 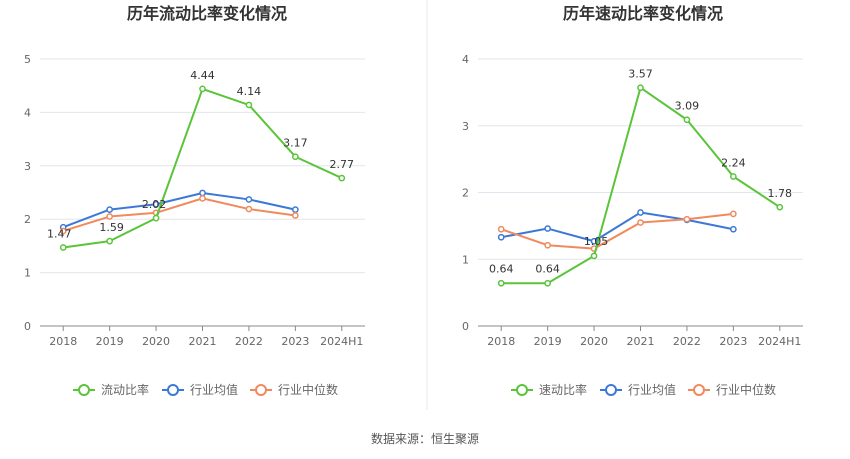 I want to click on legend-item: 流动比率, so click(x=111, y=389).